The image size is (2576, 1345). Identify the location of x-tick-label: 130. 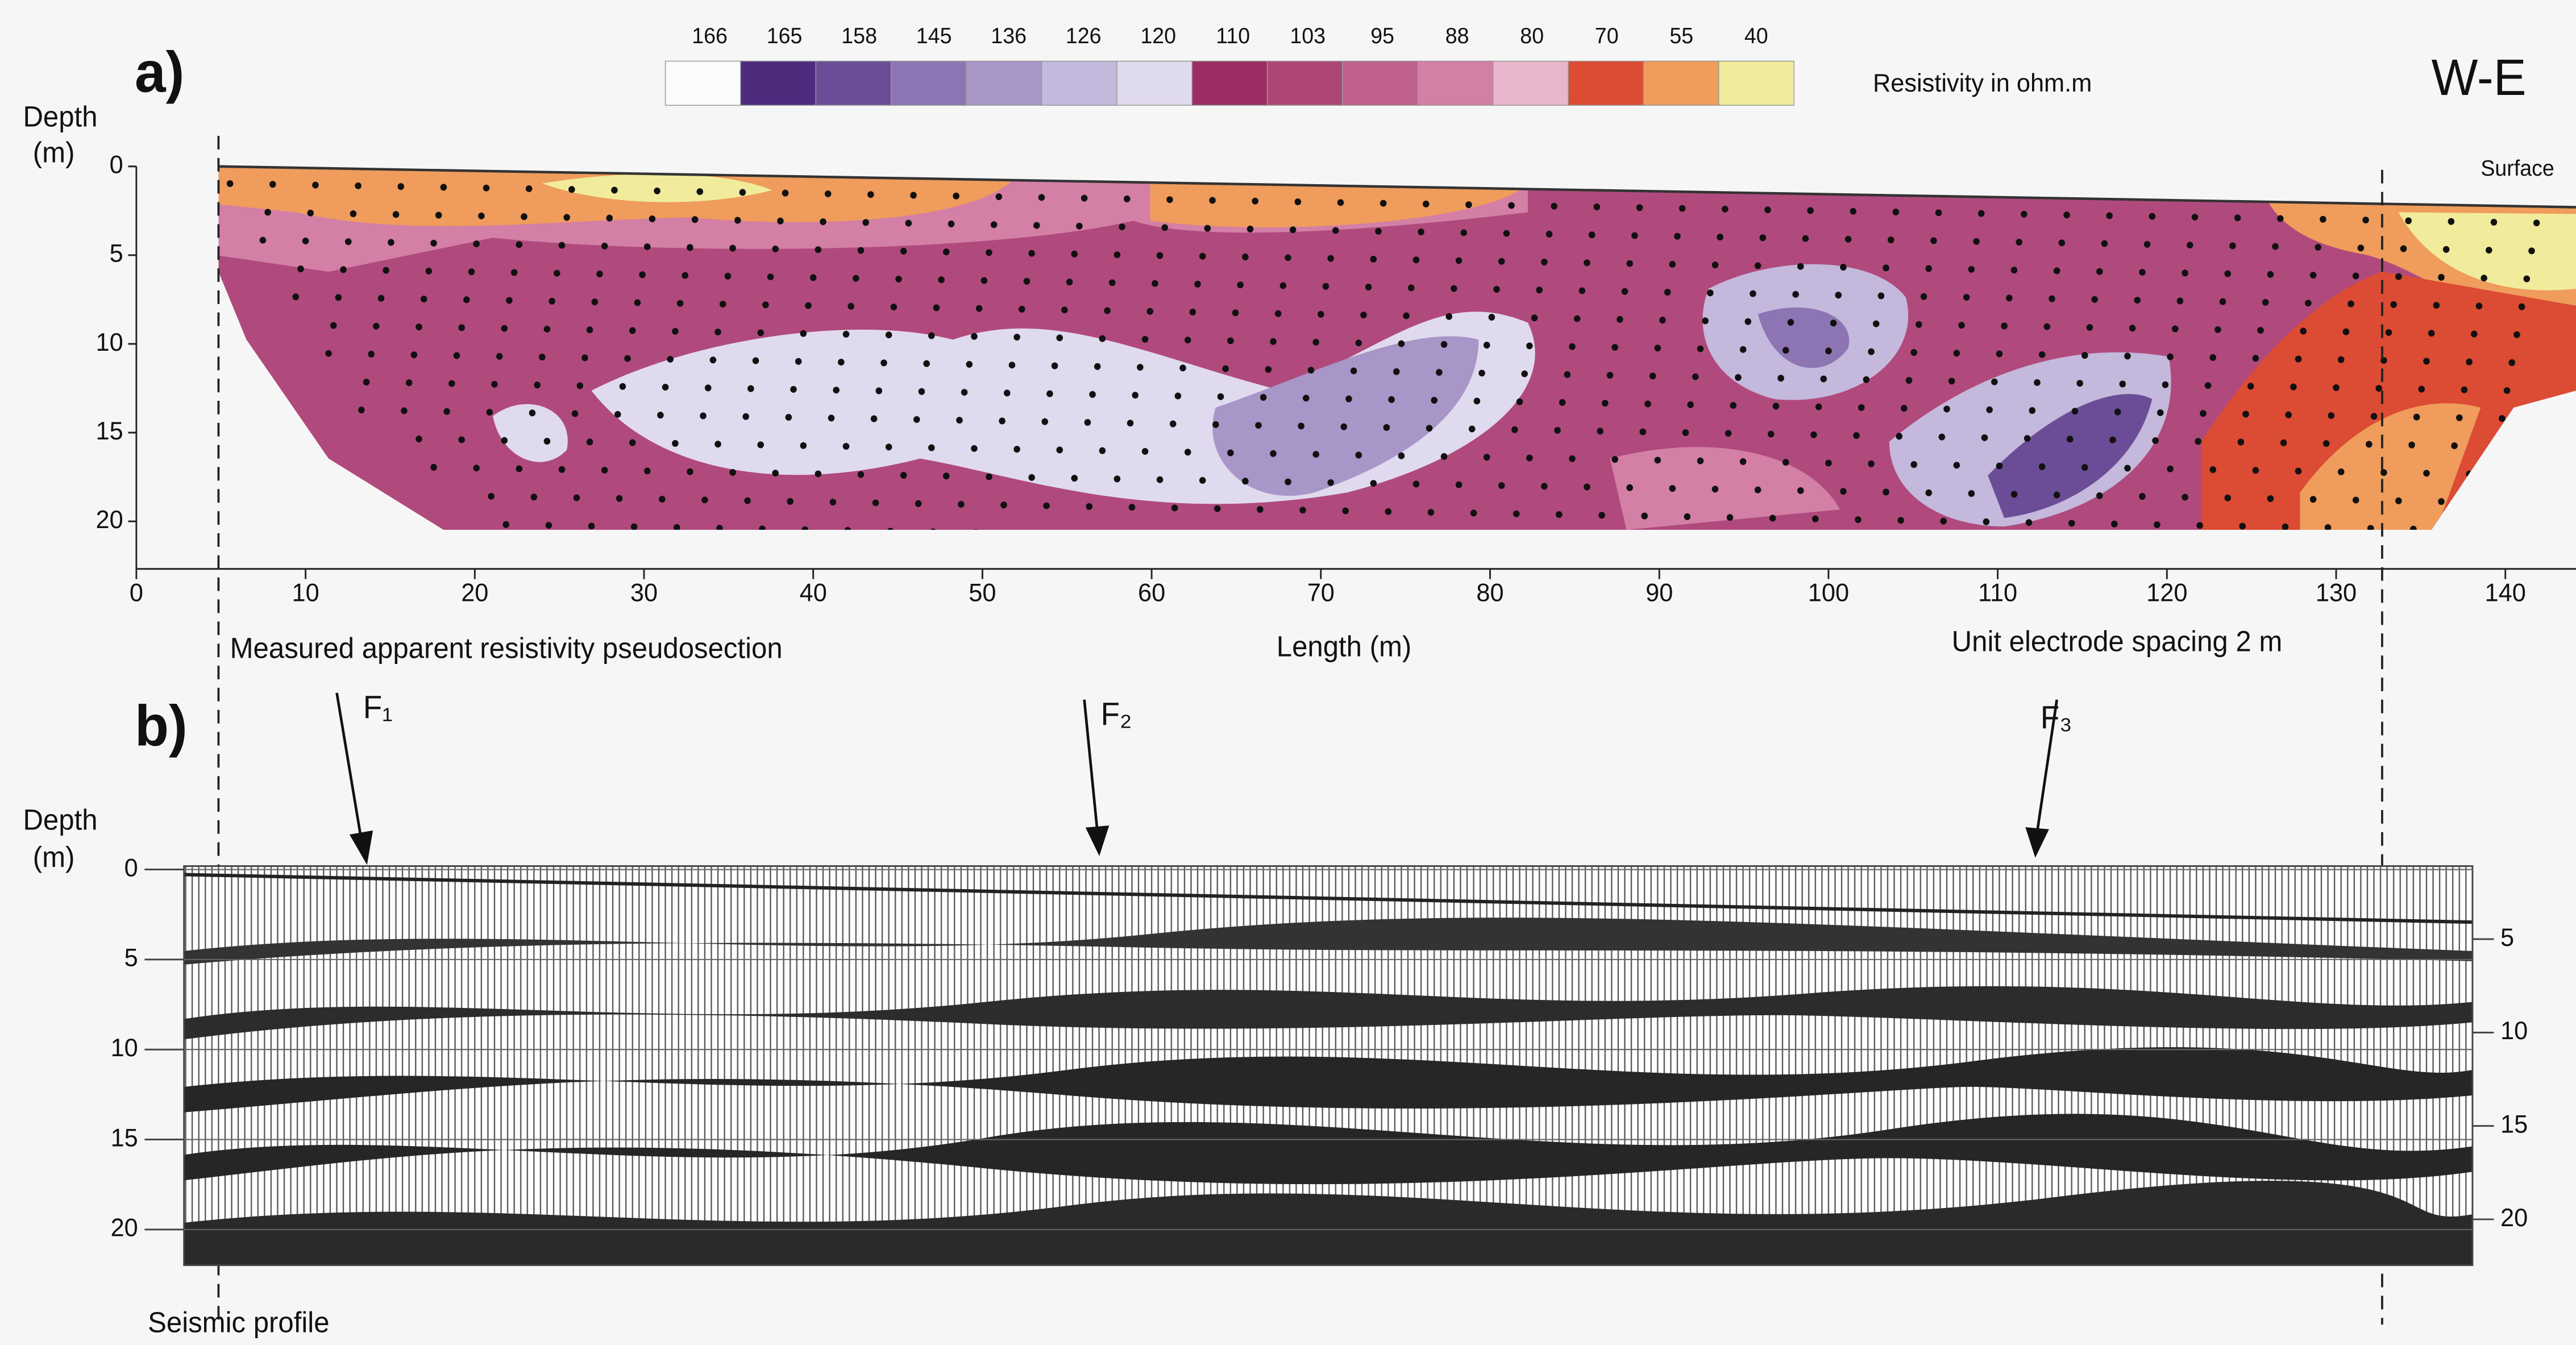
(2337, 593).